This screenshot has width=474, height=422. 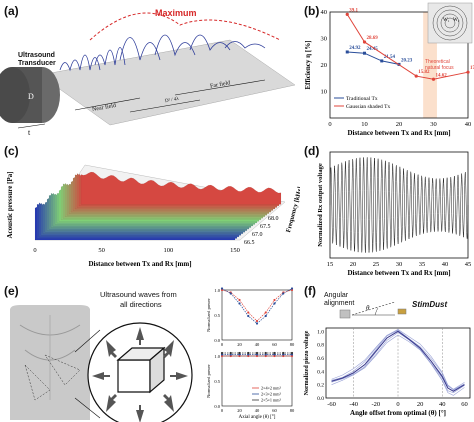 I want to click on chart-f-xtick: -60, so click(x=331, y=404).